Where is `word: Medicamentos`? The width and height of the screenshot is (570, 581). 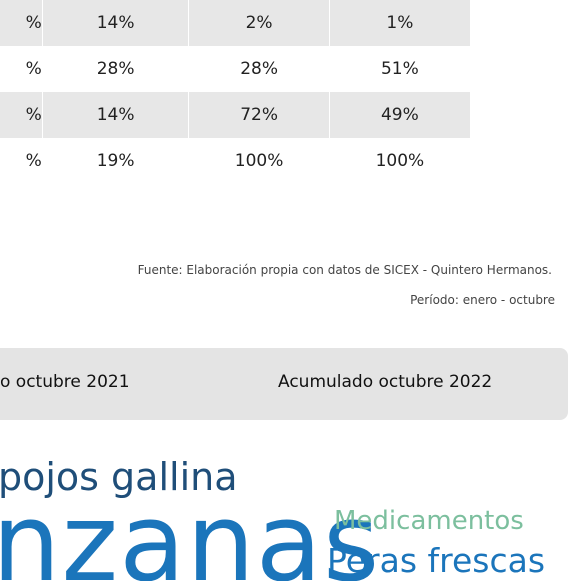 word: Medicamentos is located at coordinates (429, 521).